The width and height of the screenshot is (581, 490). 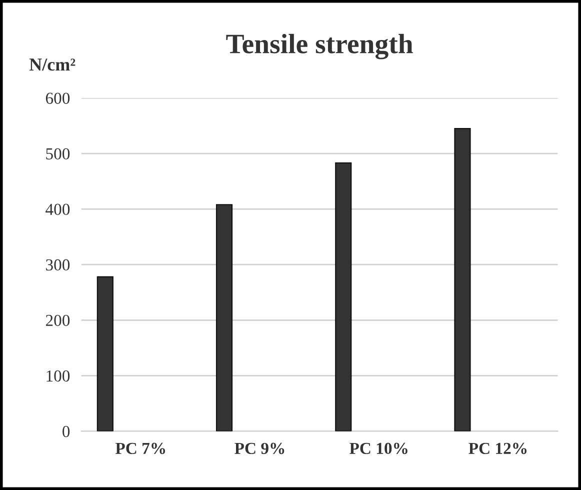 What do you see at coordinates (66, 432) in the screenshot?
I see `y-tick-label: 0` at bounding box center [66, 432].